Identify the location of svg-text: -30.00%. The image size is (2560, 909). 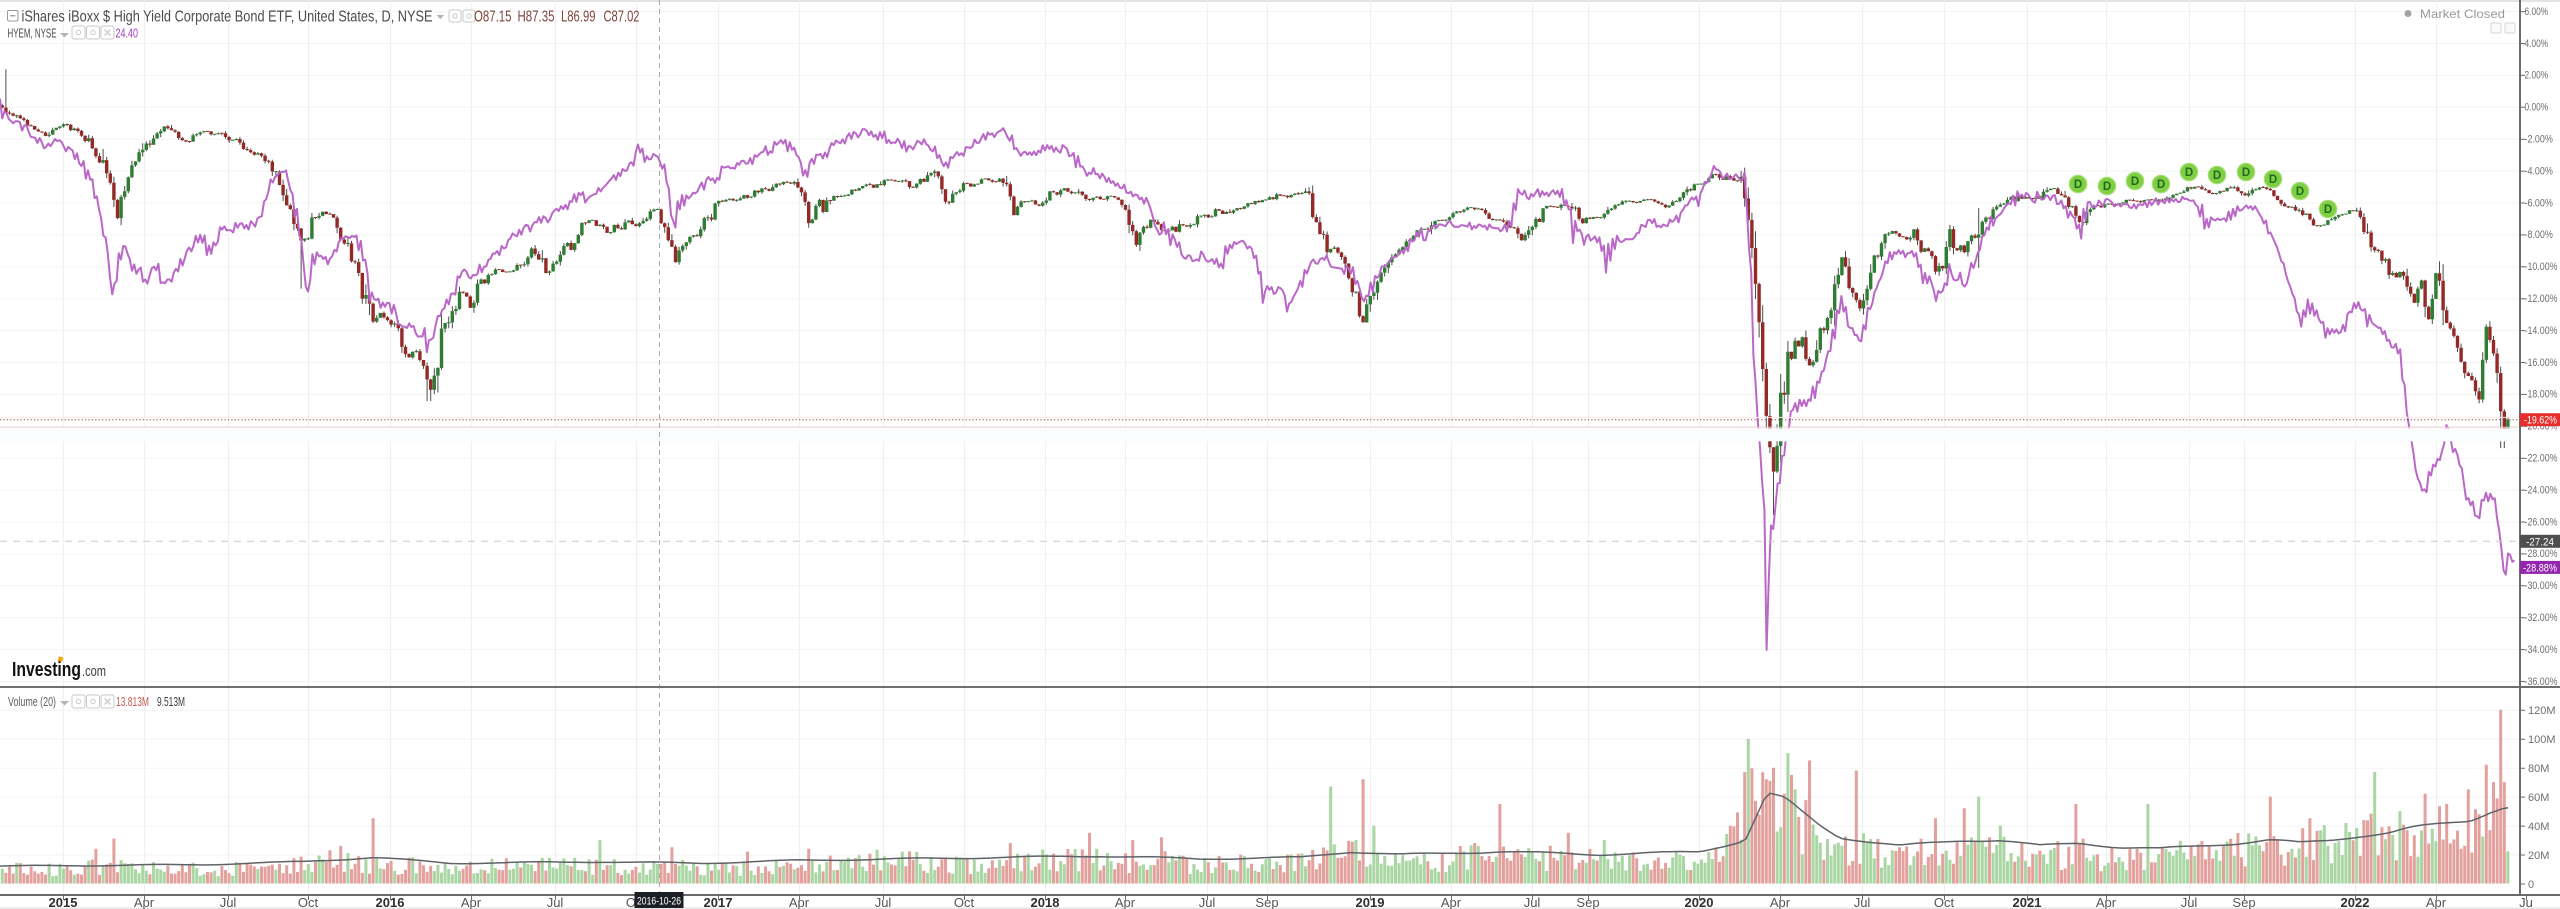
(2541, 586).